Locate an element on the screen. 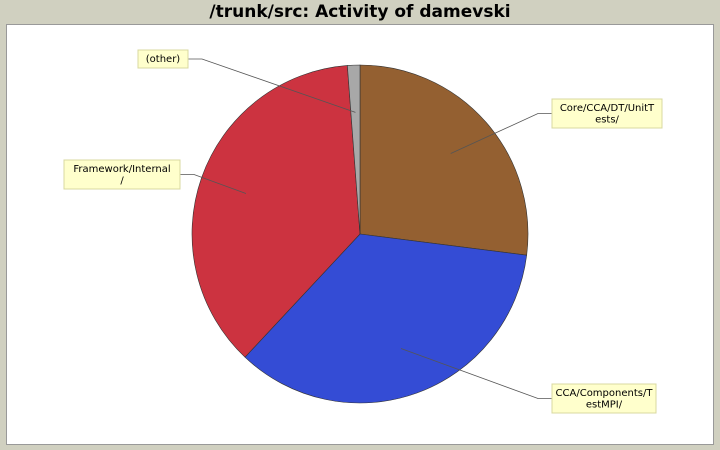 The width and height of the screenshot is (720, 450). slice-label-text: Core/CCA/DT/UnitT is located at coordinates (607, 108).